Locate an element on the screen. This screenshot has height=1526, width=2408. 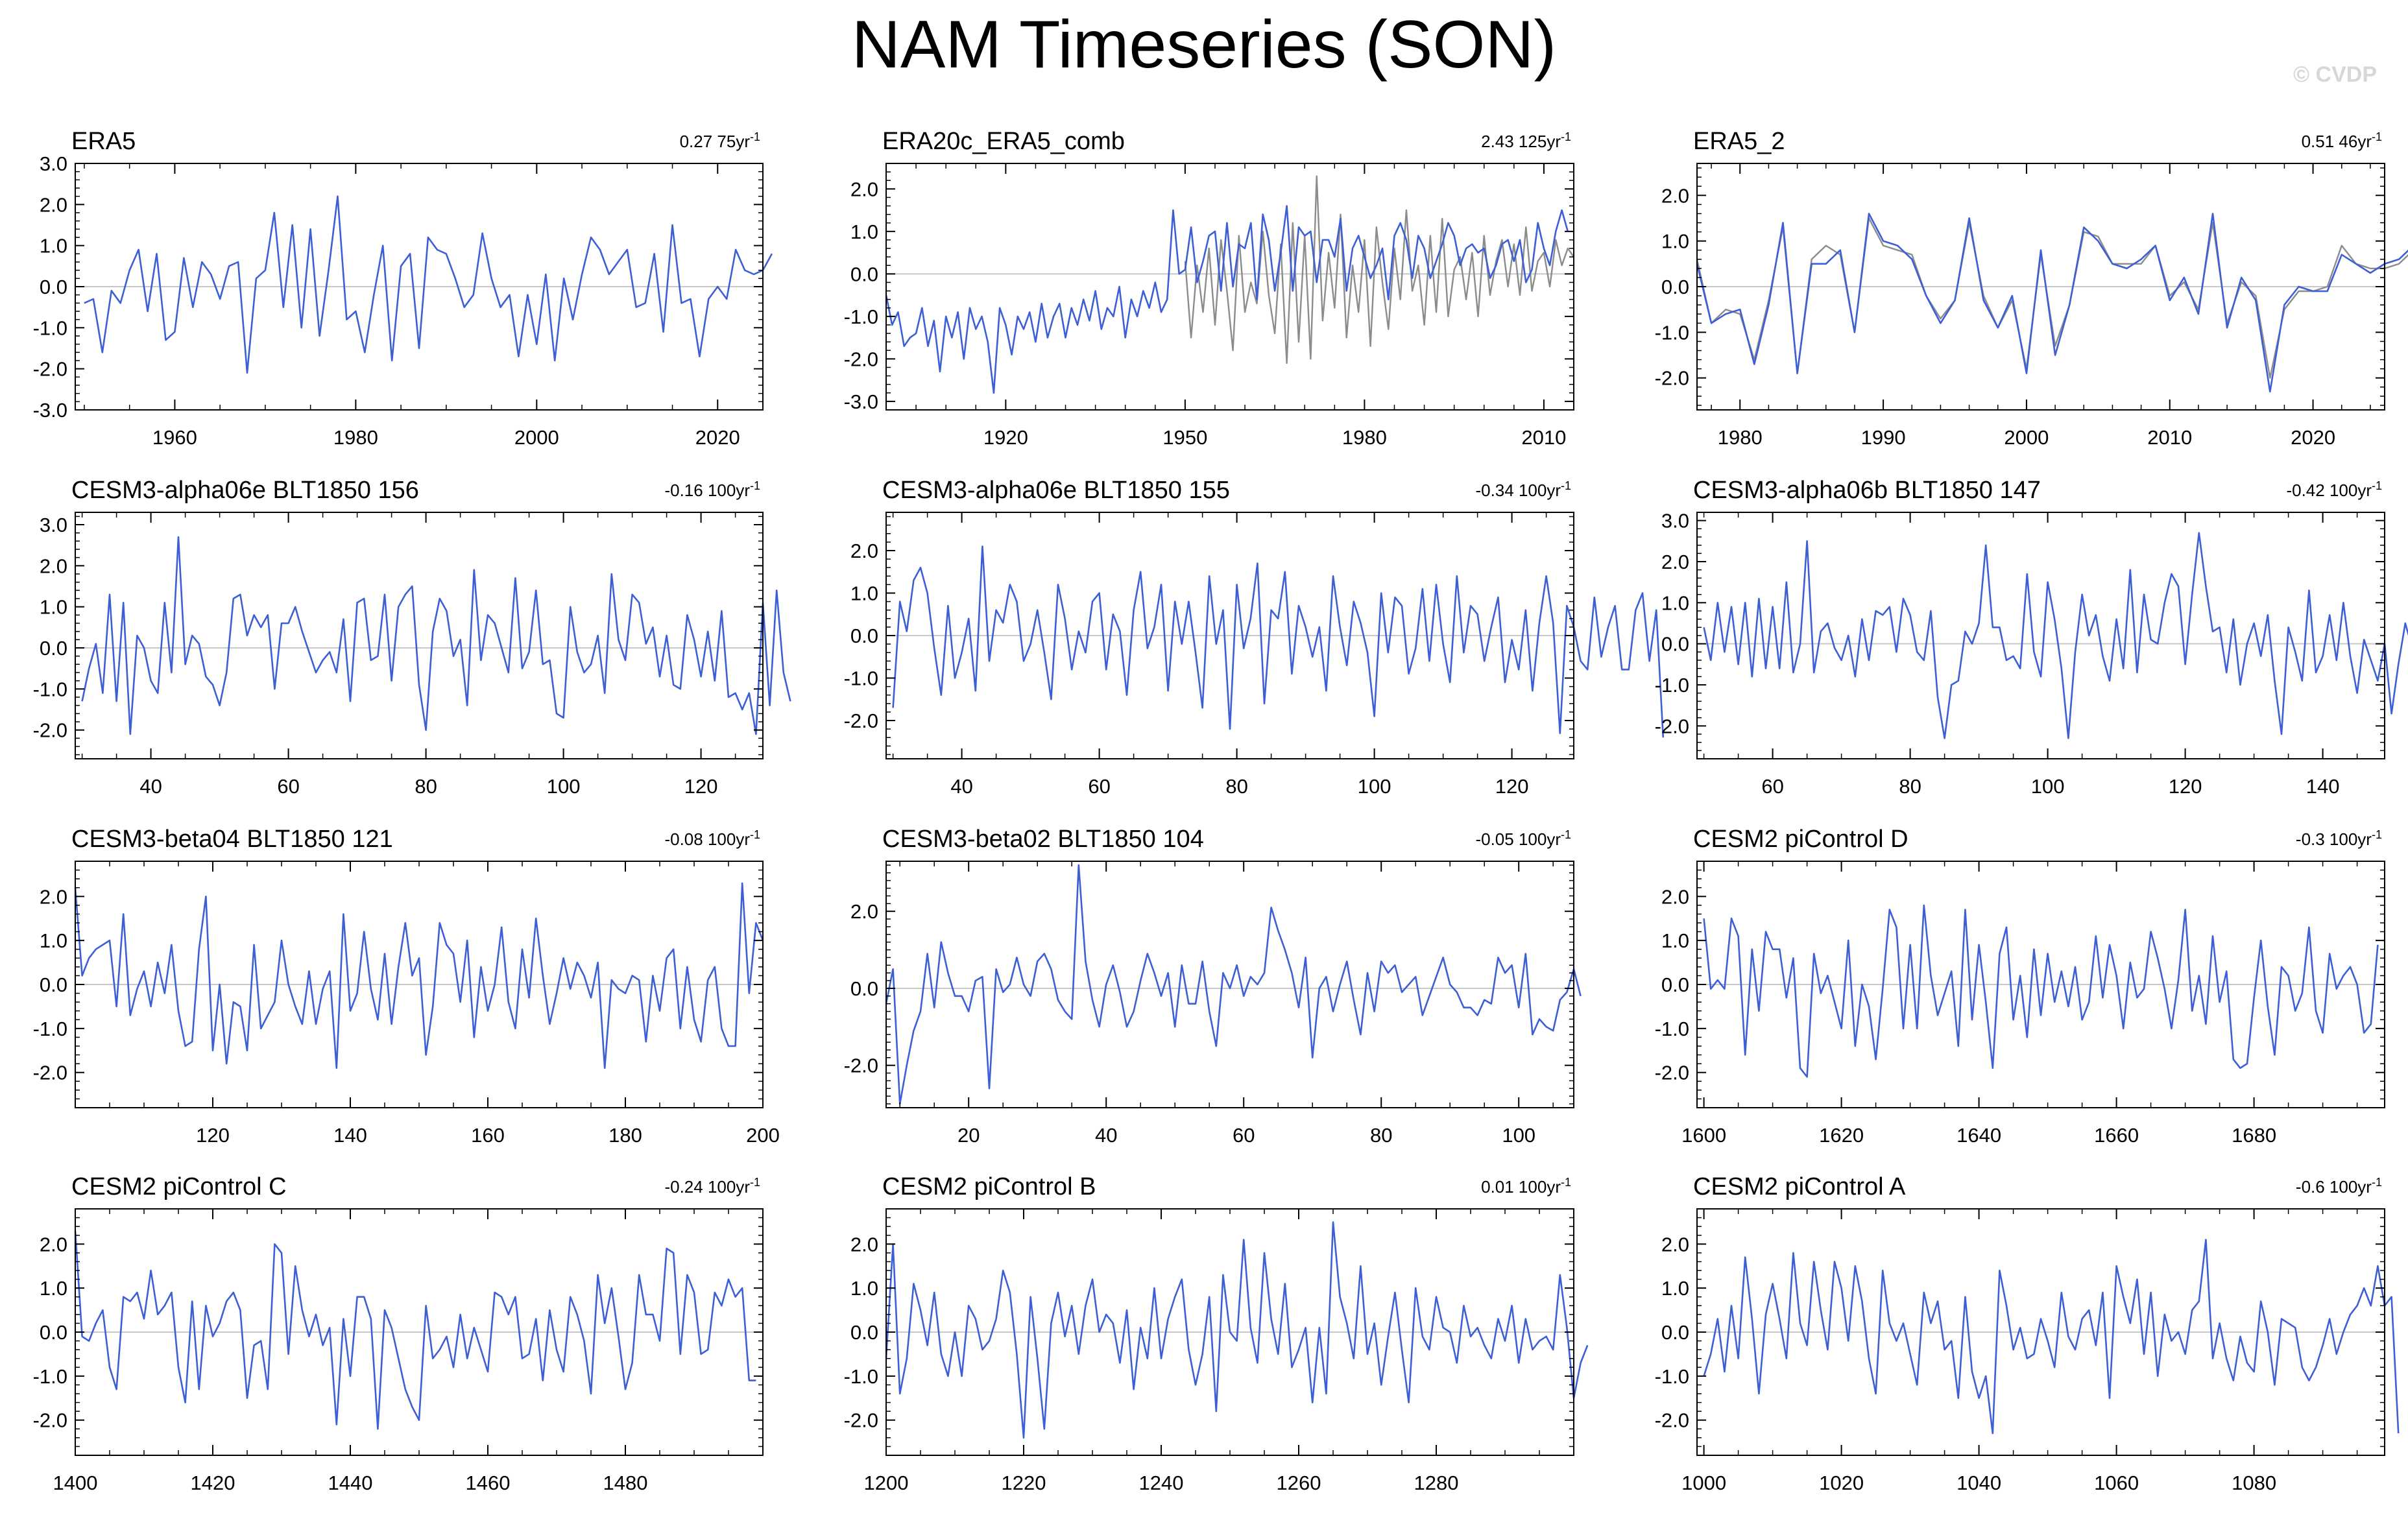
x-tick-label: 1280 is located at coordinates (1437, 1483).